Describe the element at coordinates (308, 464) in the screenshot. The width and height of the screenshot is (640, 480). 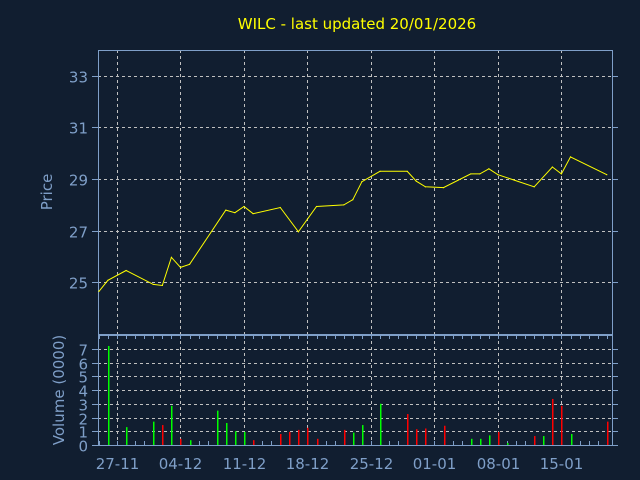
I see `date-tick-label: 18-12` at that location.